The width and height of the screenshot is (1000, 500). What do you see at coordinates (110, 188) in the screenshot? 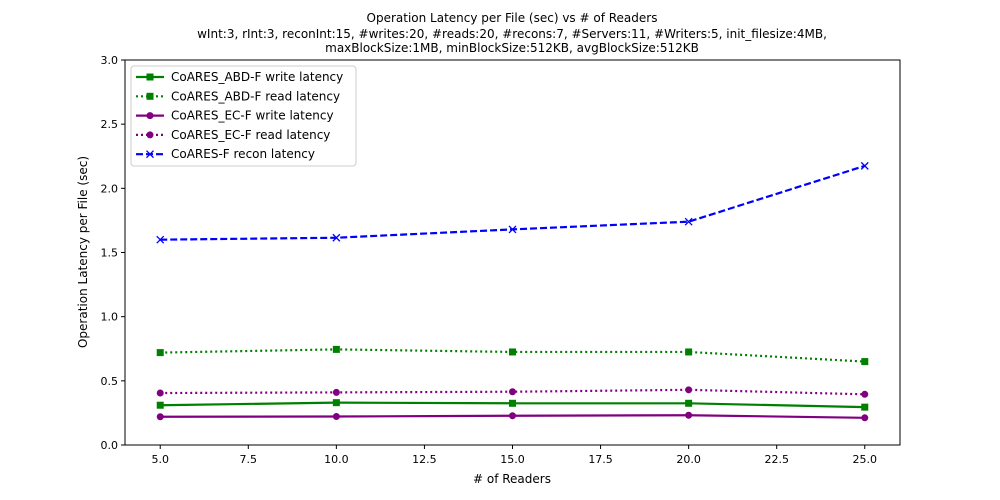
I see `y-tick-label: 2.0` at bounding box center [110, 188].